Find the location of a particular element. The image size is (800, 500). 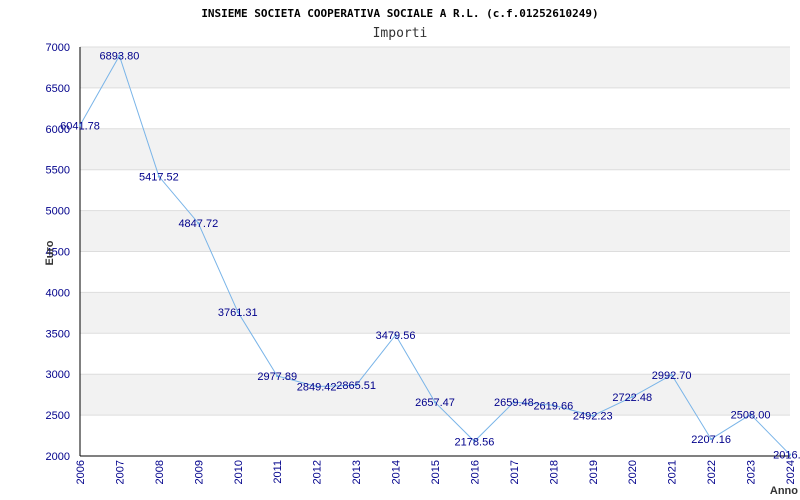

x-tick-label: 2015 is located at coordinates (436, 472).